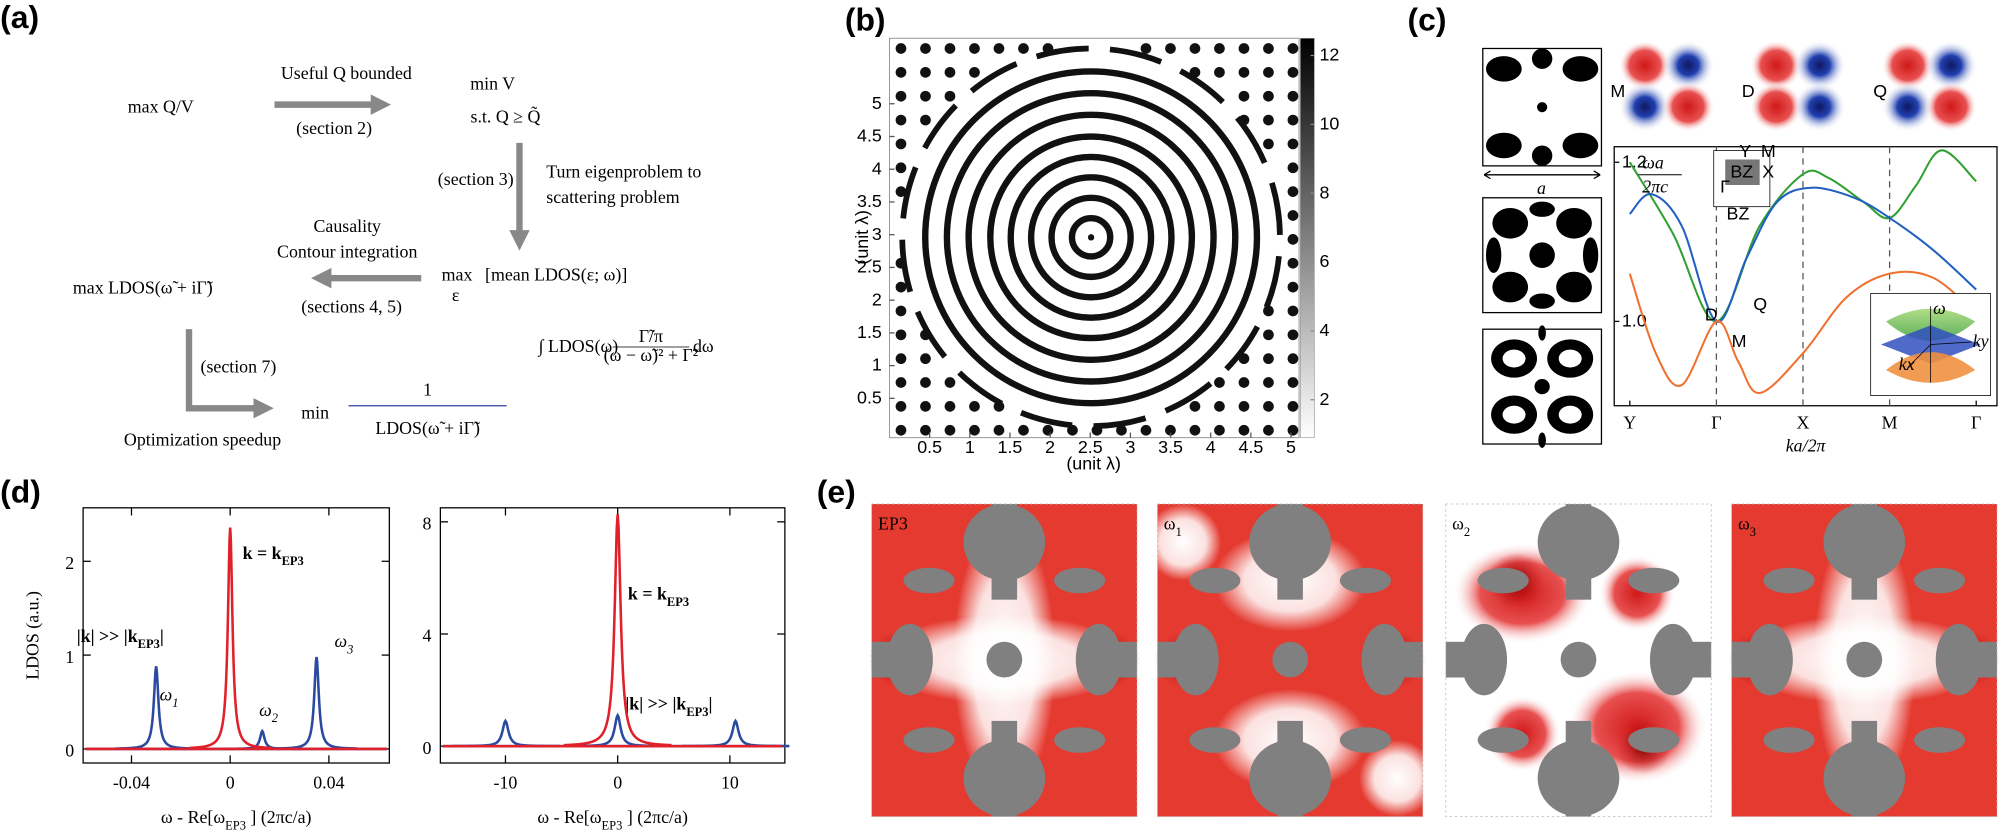  I want to click on colorbar, so click(1307, 237).